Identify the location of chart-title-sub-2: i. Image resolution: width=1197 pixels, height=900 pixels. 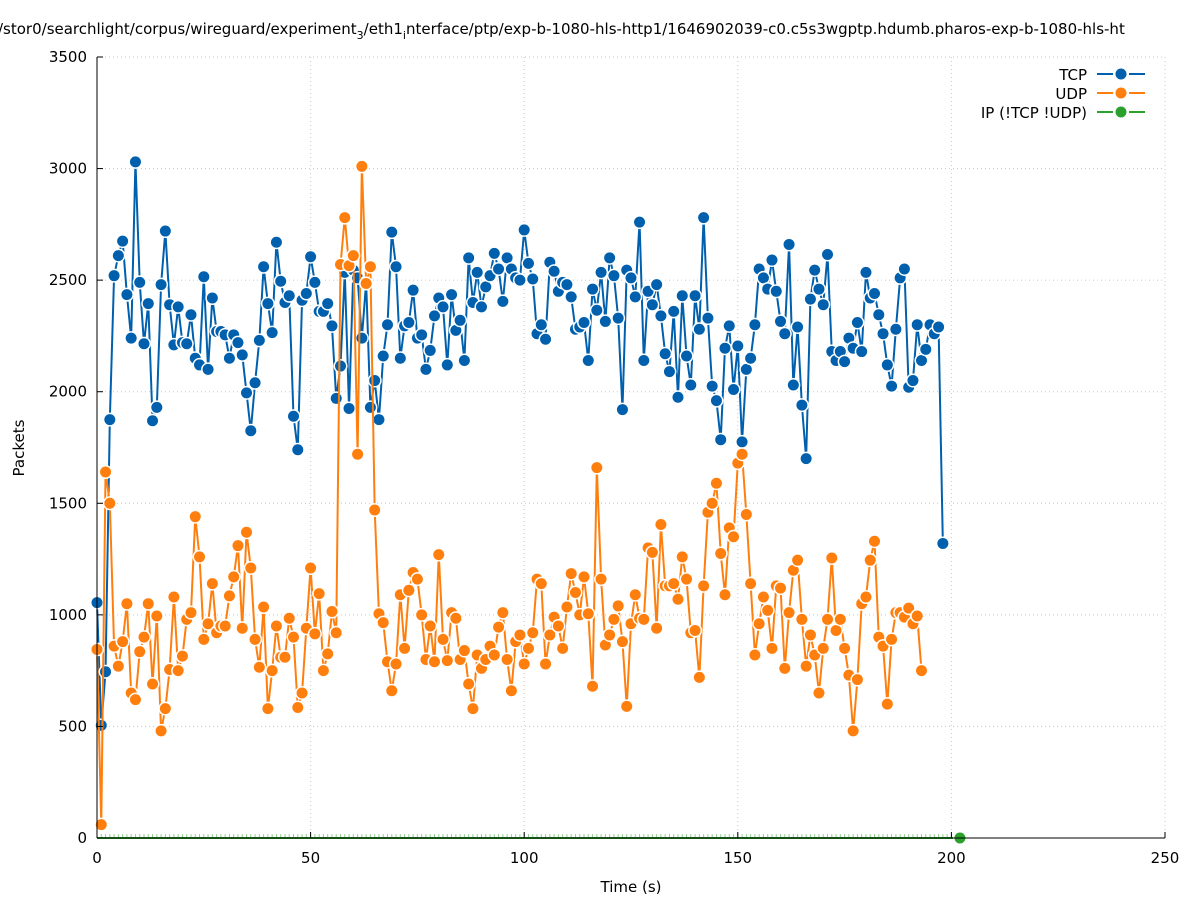
(404, 35).